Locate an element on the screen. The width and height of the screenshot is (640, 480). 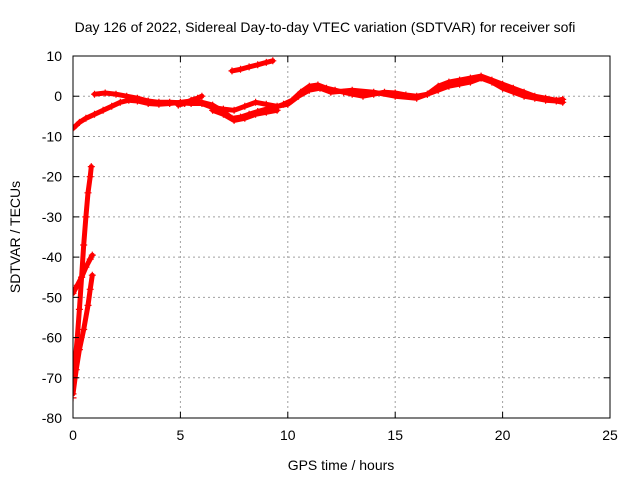
series-middle-diagonal-segment is located at coordinates (84, 274).